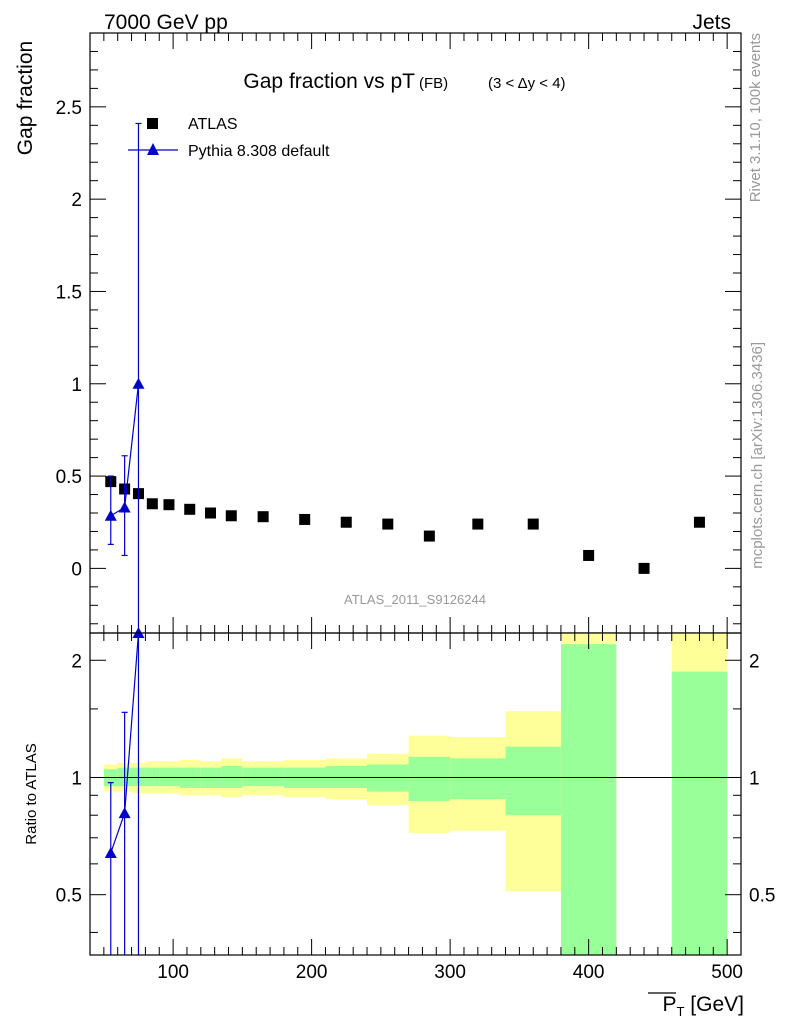  I want to click on ratio-xtick-label: 500, so click(727, 972).